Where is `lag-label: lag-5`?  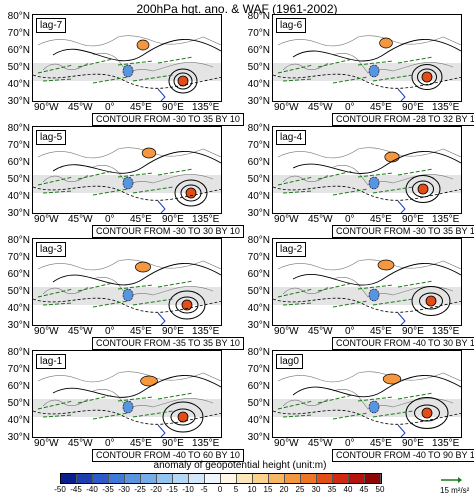 lag-label: lag-5 is located at coordinates (51, 137).